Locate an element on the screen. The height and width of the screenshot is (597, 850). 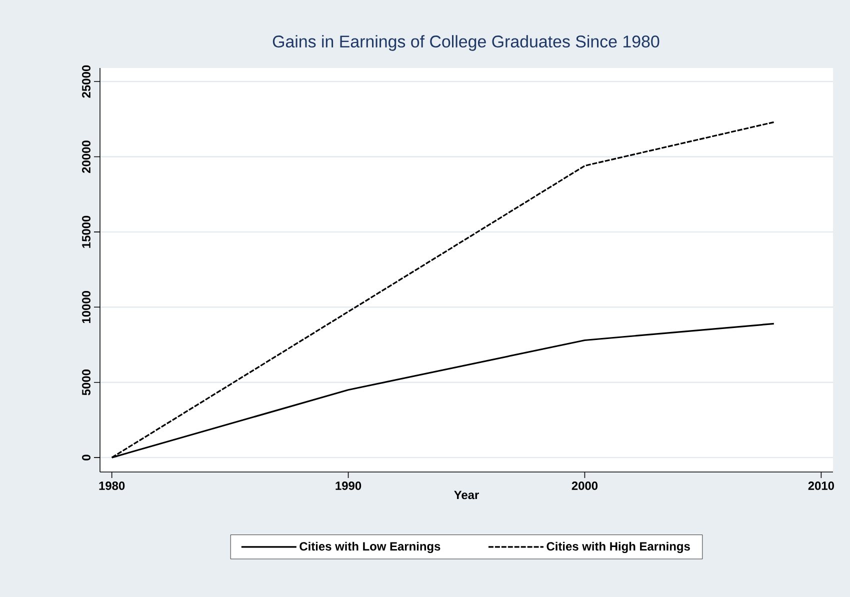
x-tick-label: 2000 is located at coordinates (585, 486).